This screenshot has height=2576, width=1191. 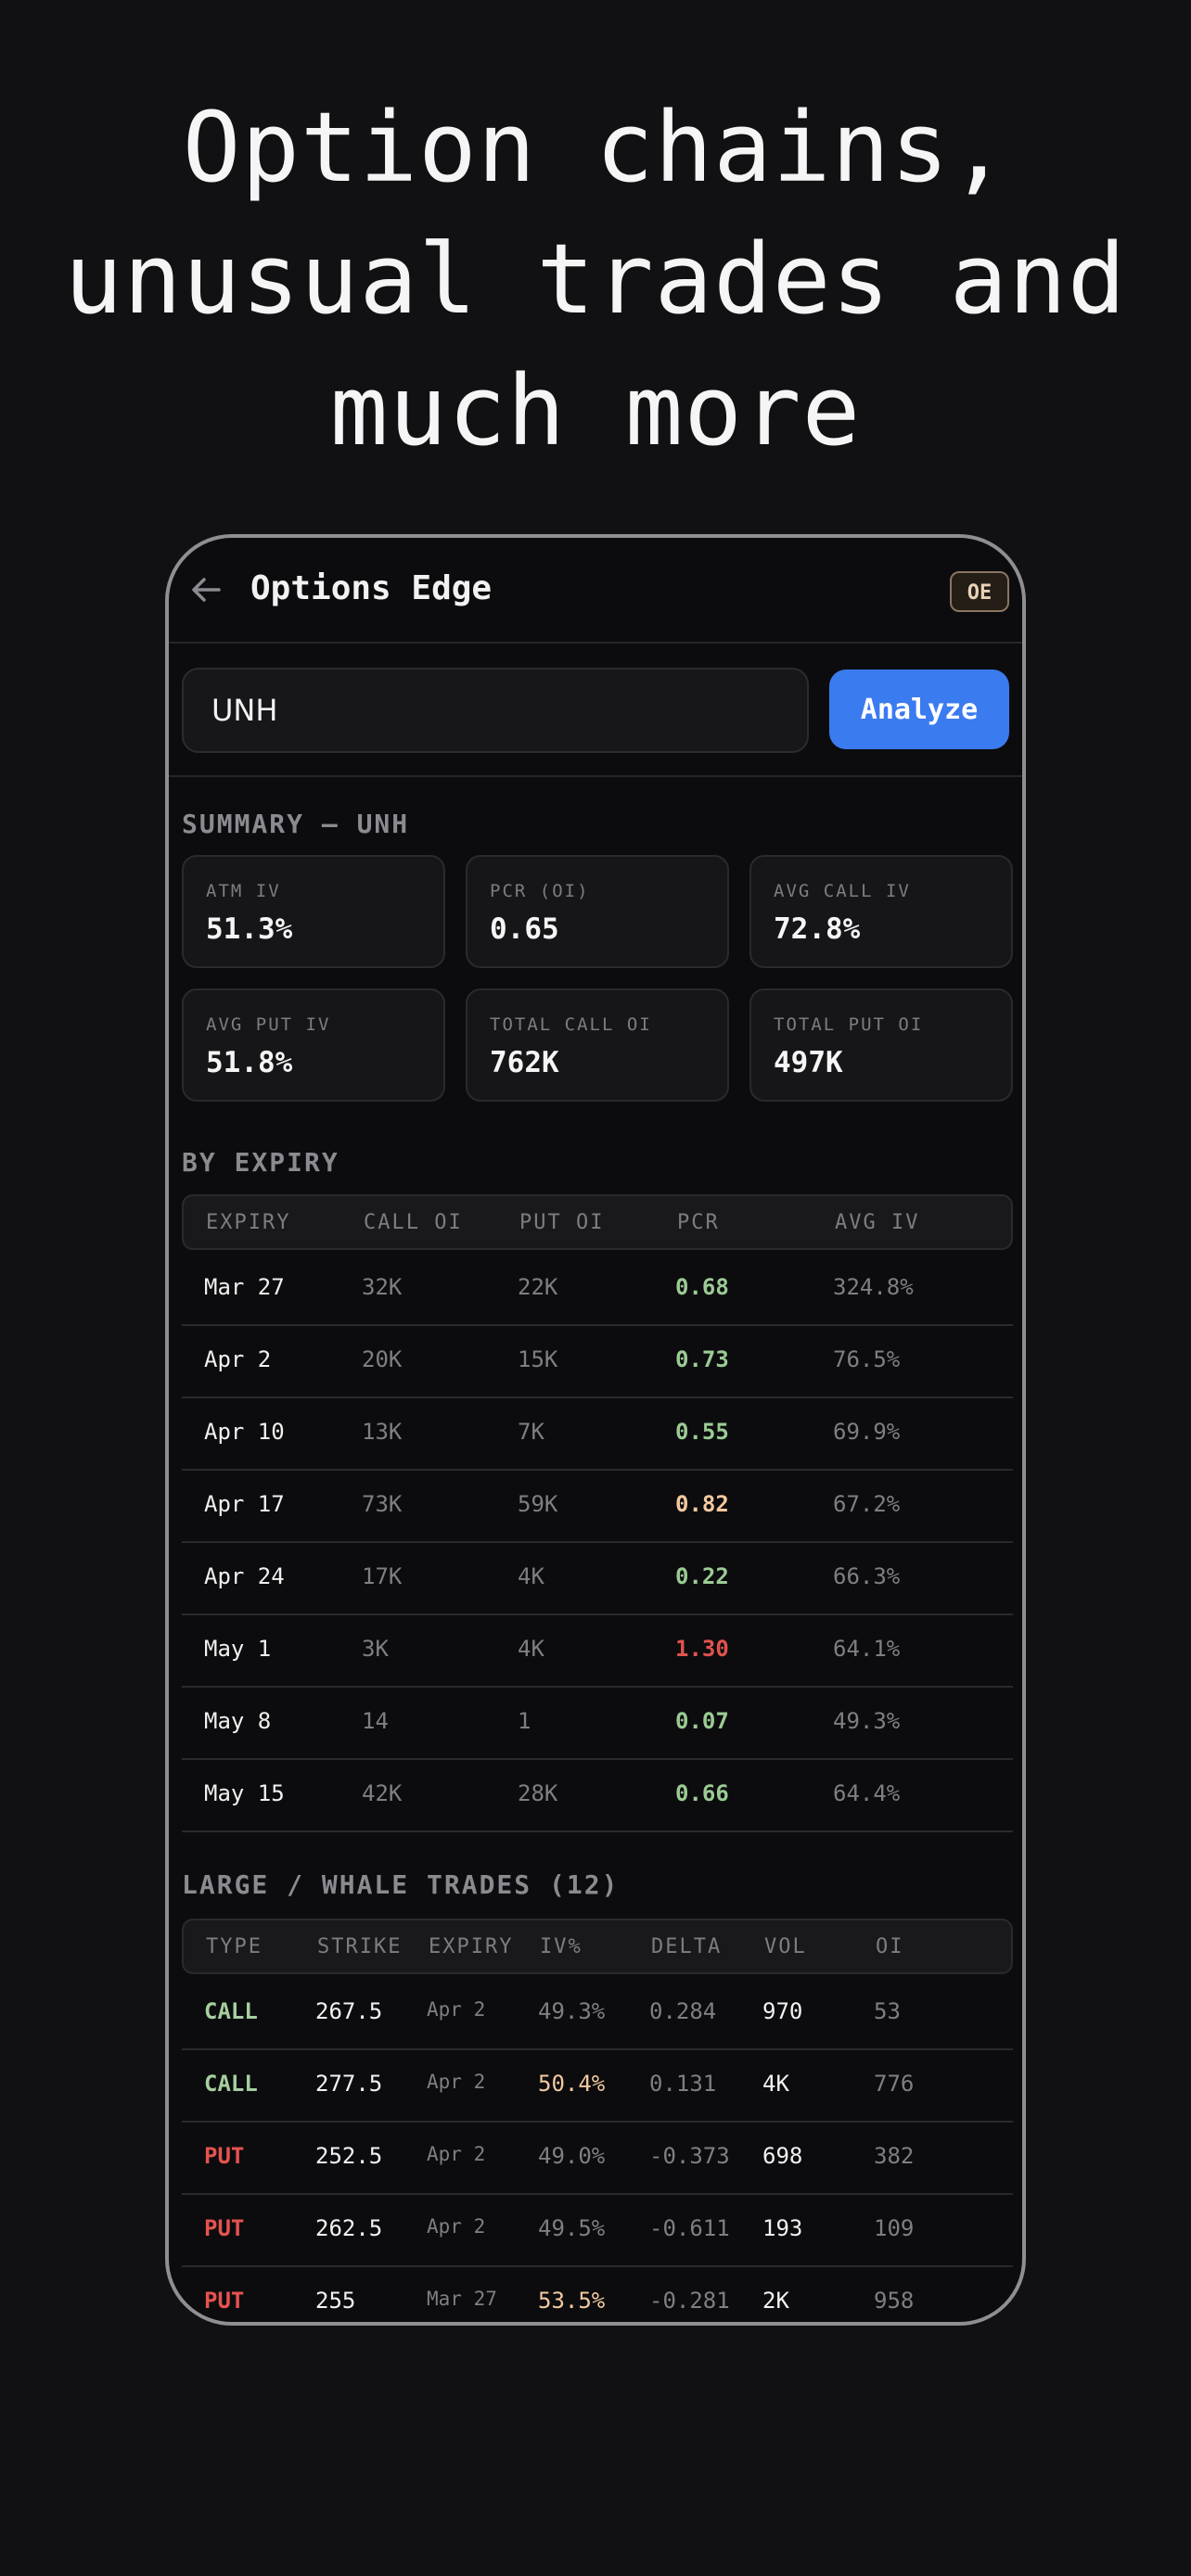 What do you see at coordinates (462, 2299) in the screenshot?
I see `trade-cell-expiry: Mar 27` at bounding box center [462, 2299].